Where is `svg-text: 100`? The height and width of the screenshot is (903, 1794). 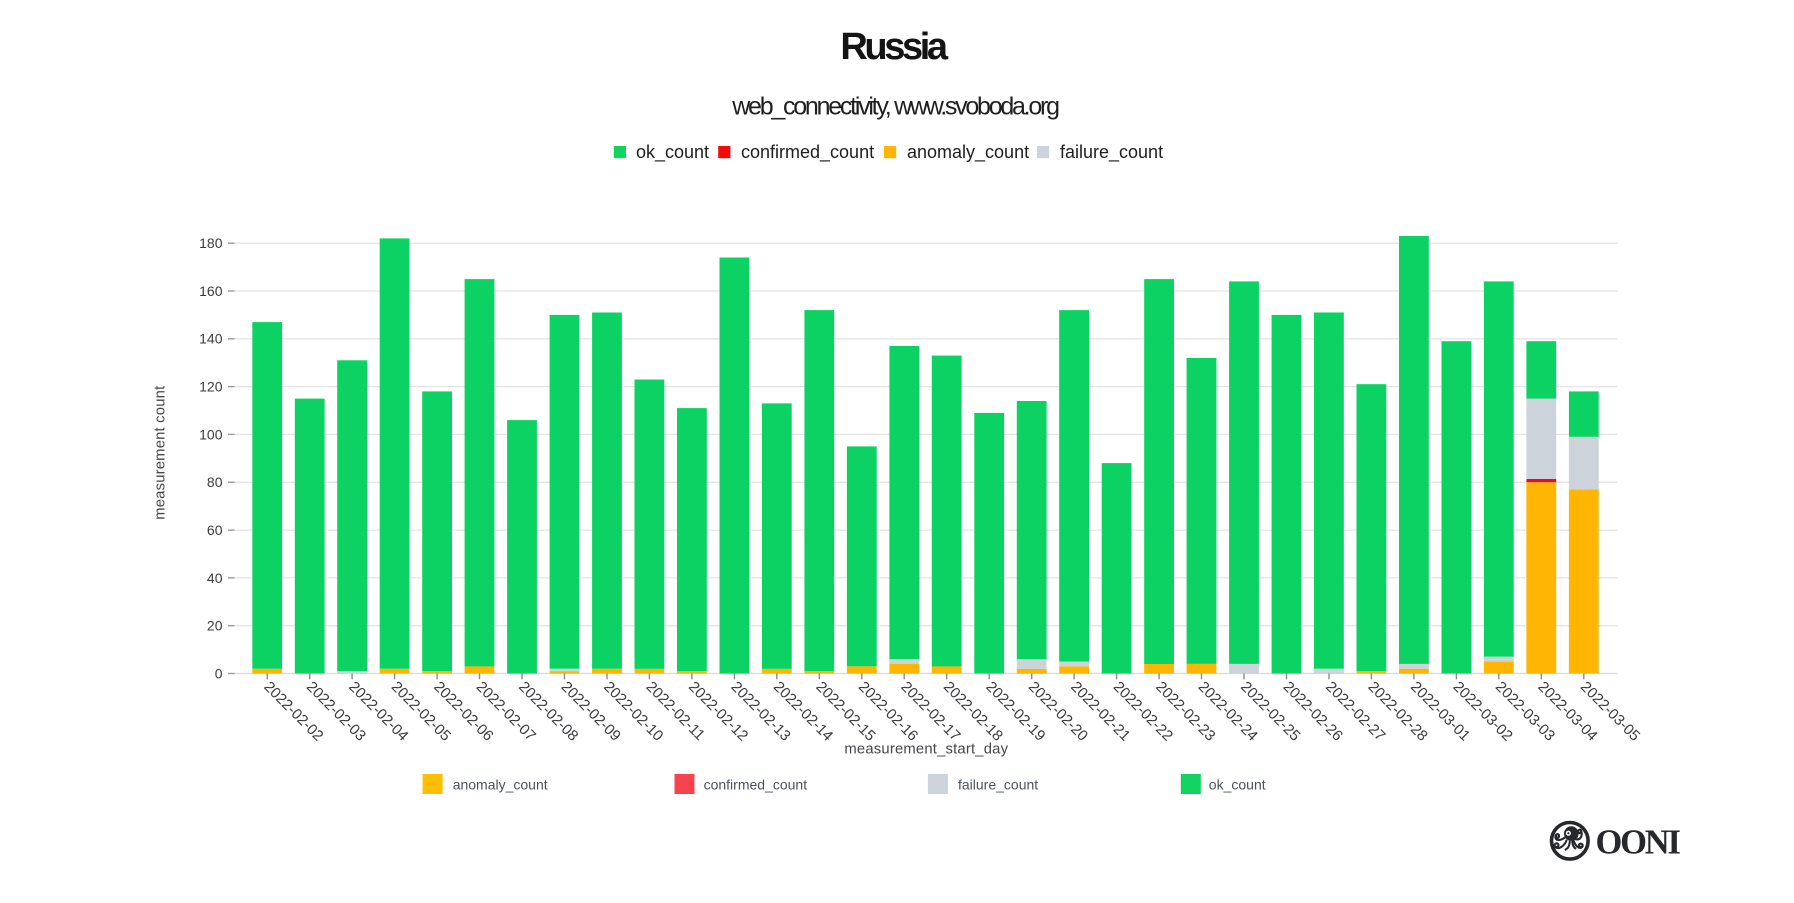
svg-text: 100 is located at coordinates (211, 434).